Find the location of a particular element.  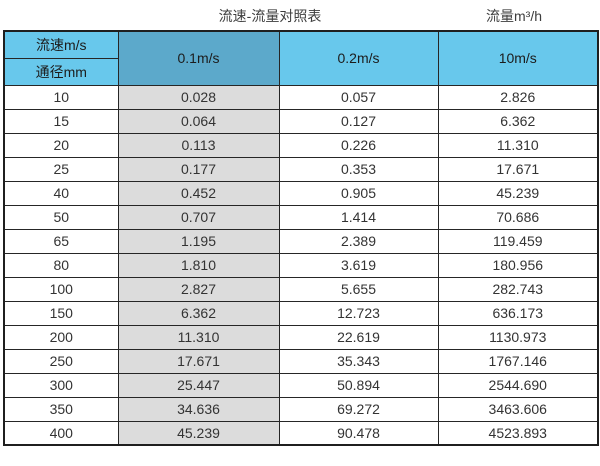

flow-cell-0.2ms: 50.894 is located at coordinates (358, 385).